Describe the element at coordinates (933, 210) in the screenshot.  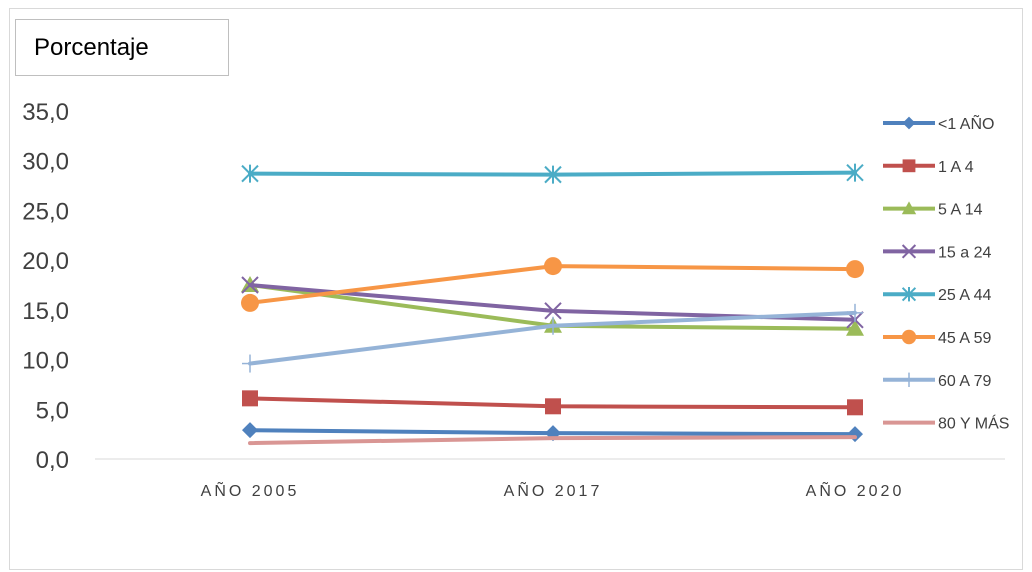
I see `legend-item: 5 A 14` at that location.